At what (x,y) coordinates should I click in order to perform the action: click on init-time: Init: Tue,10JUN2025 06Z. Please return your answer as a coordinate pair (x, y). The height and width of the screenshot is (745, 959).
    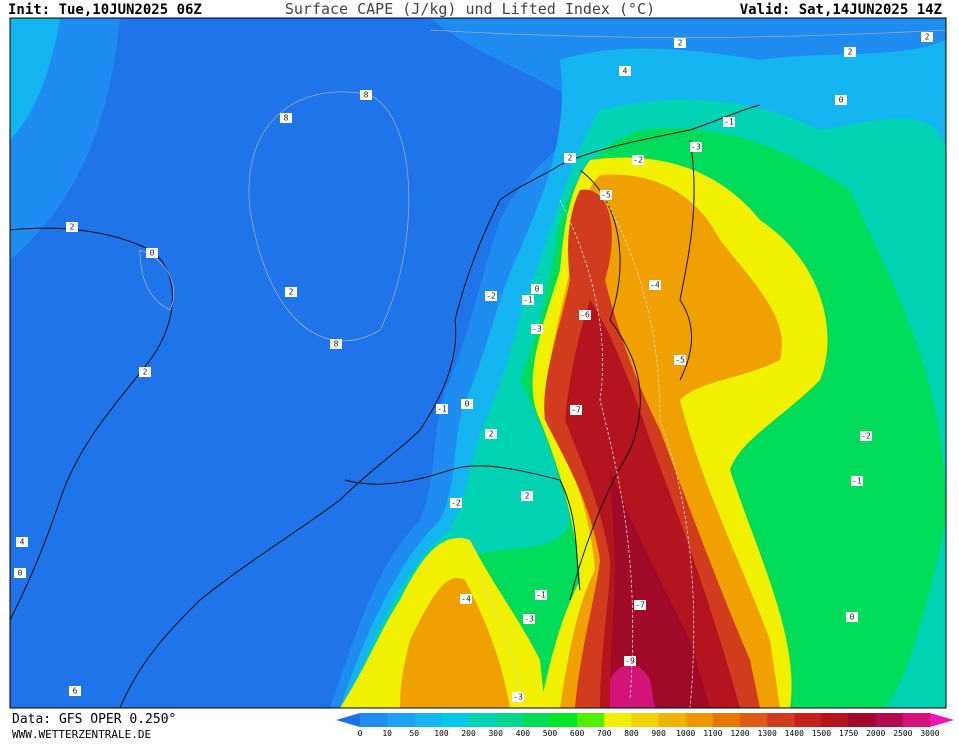
    Looking at the image, I should click on (105, 10).